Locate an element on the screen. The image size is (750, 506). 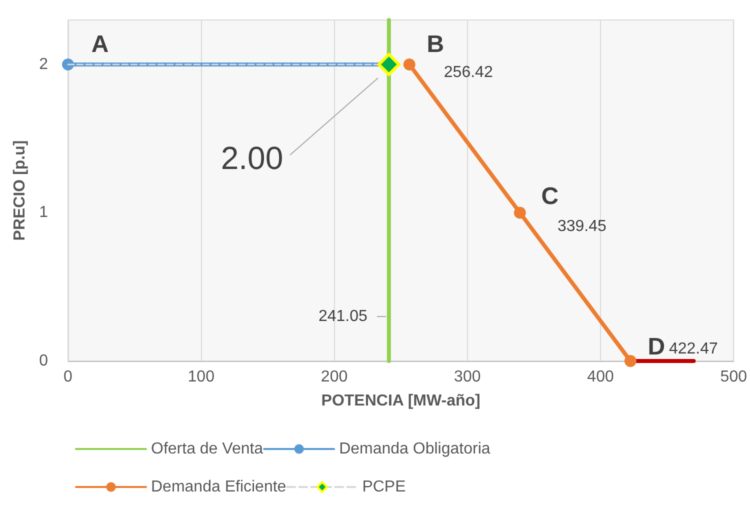
annotation: B is located at coordinates (435, 44).